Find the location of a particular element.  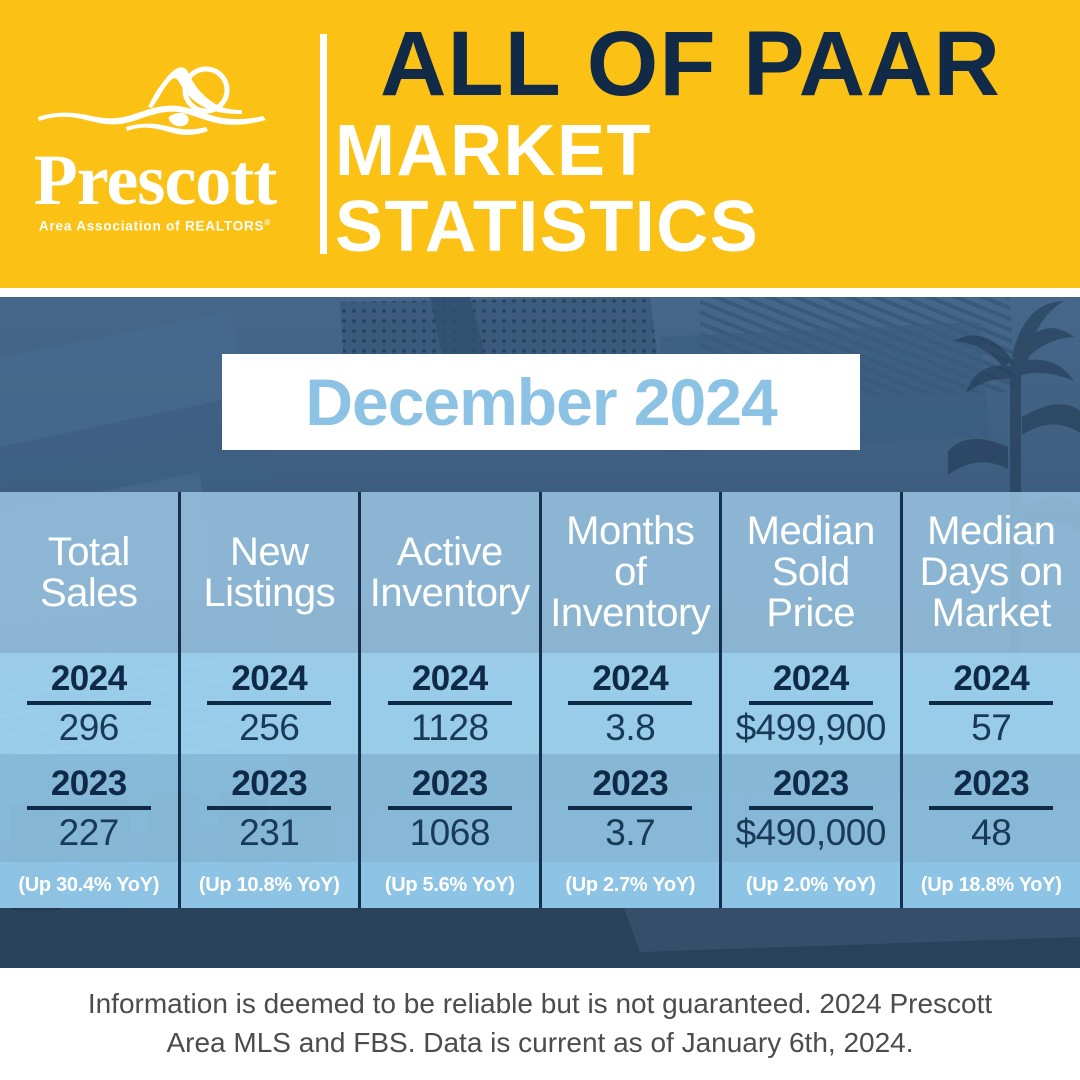

value-2024: 296 is located at coordinates (89, 727).